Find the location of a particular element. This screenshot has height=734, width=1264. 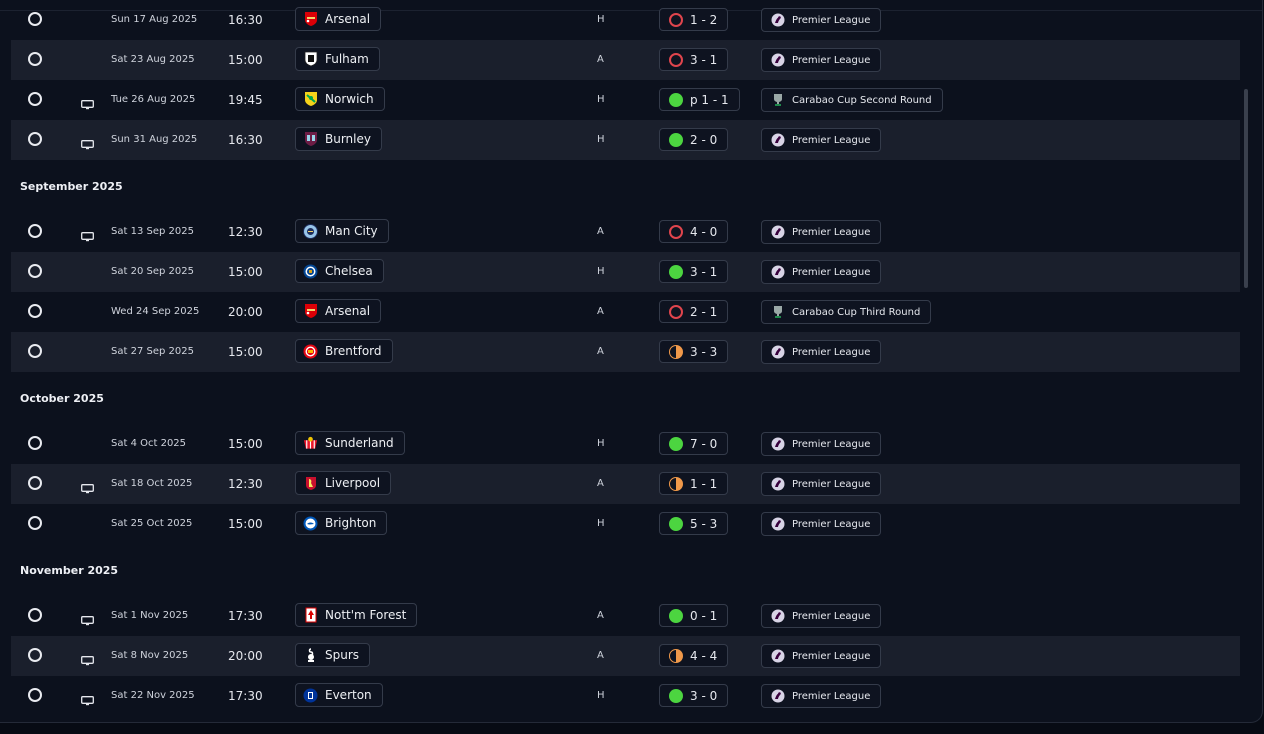

opponent-team-chip: Chelsea is located at coordinates (339, 271).